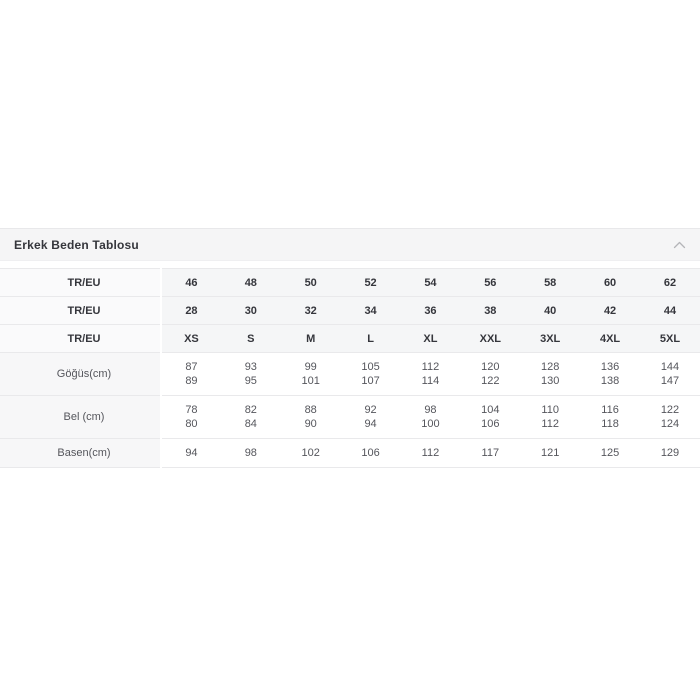  I want to click on size-chart-accordion-header: Erkek Beden Tablosu, so click(350, 244).